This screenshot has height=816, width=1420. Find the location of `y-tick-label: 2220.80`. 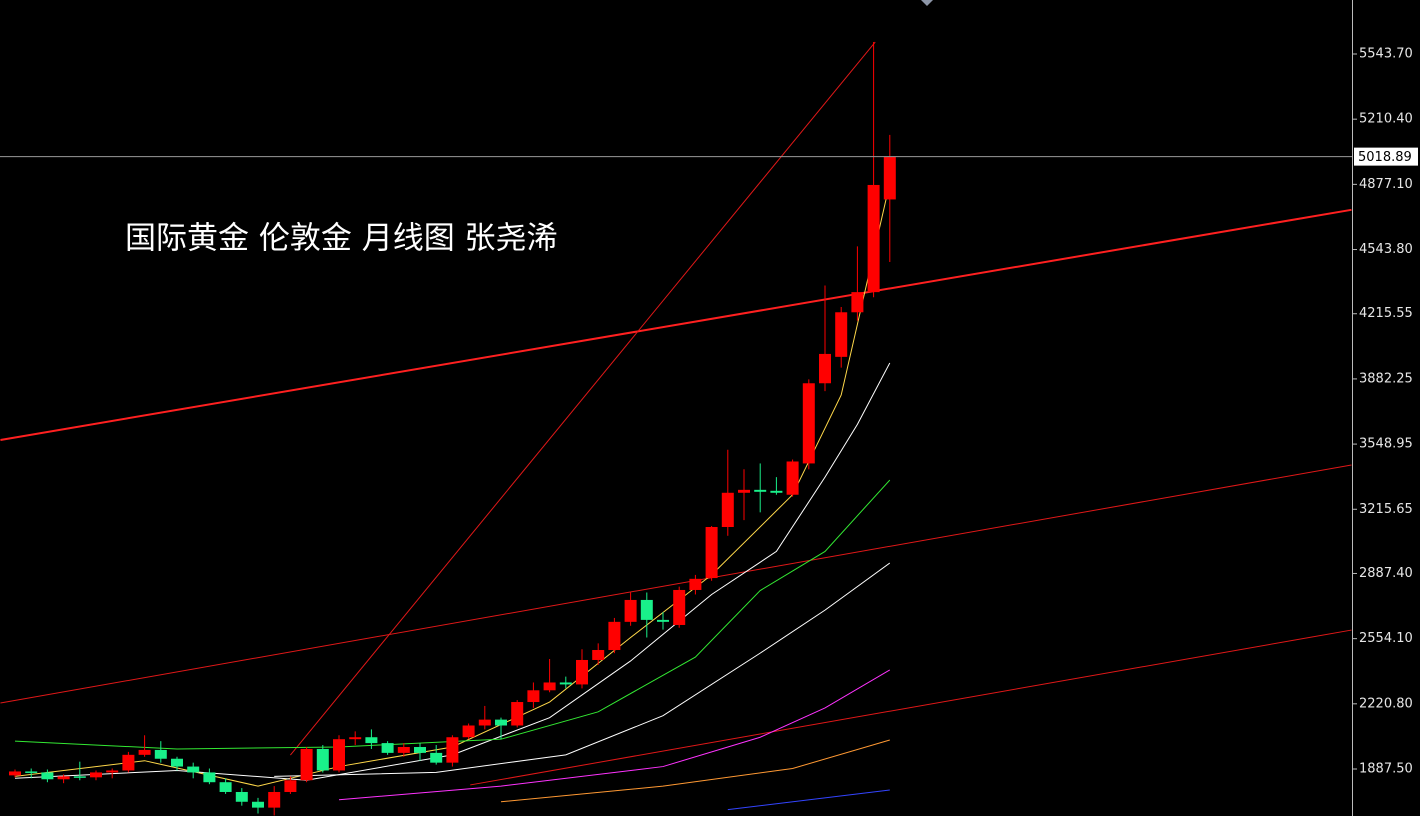

y-tick-label: 2220.80 is located at coordinates (1386, 703).